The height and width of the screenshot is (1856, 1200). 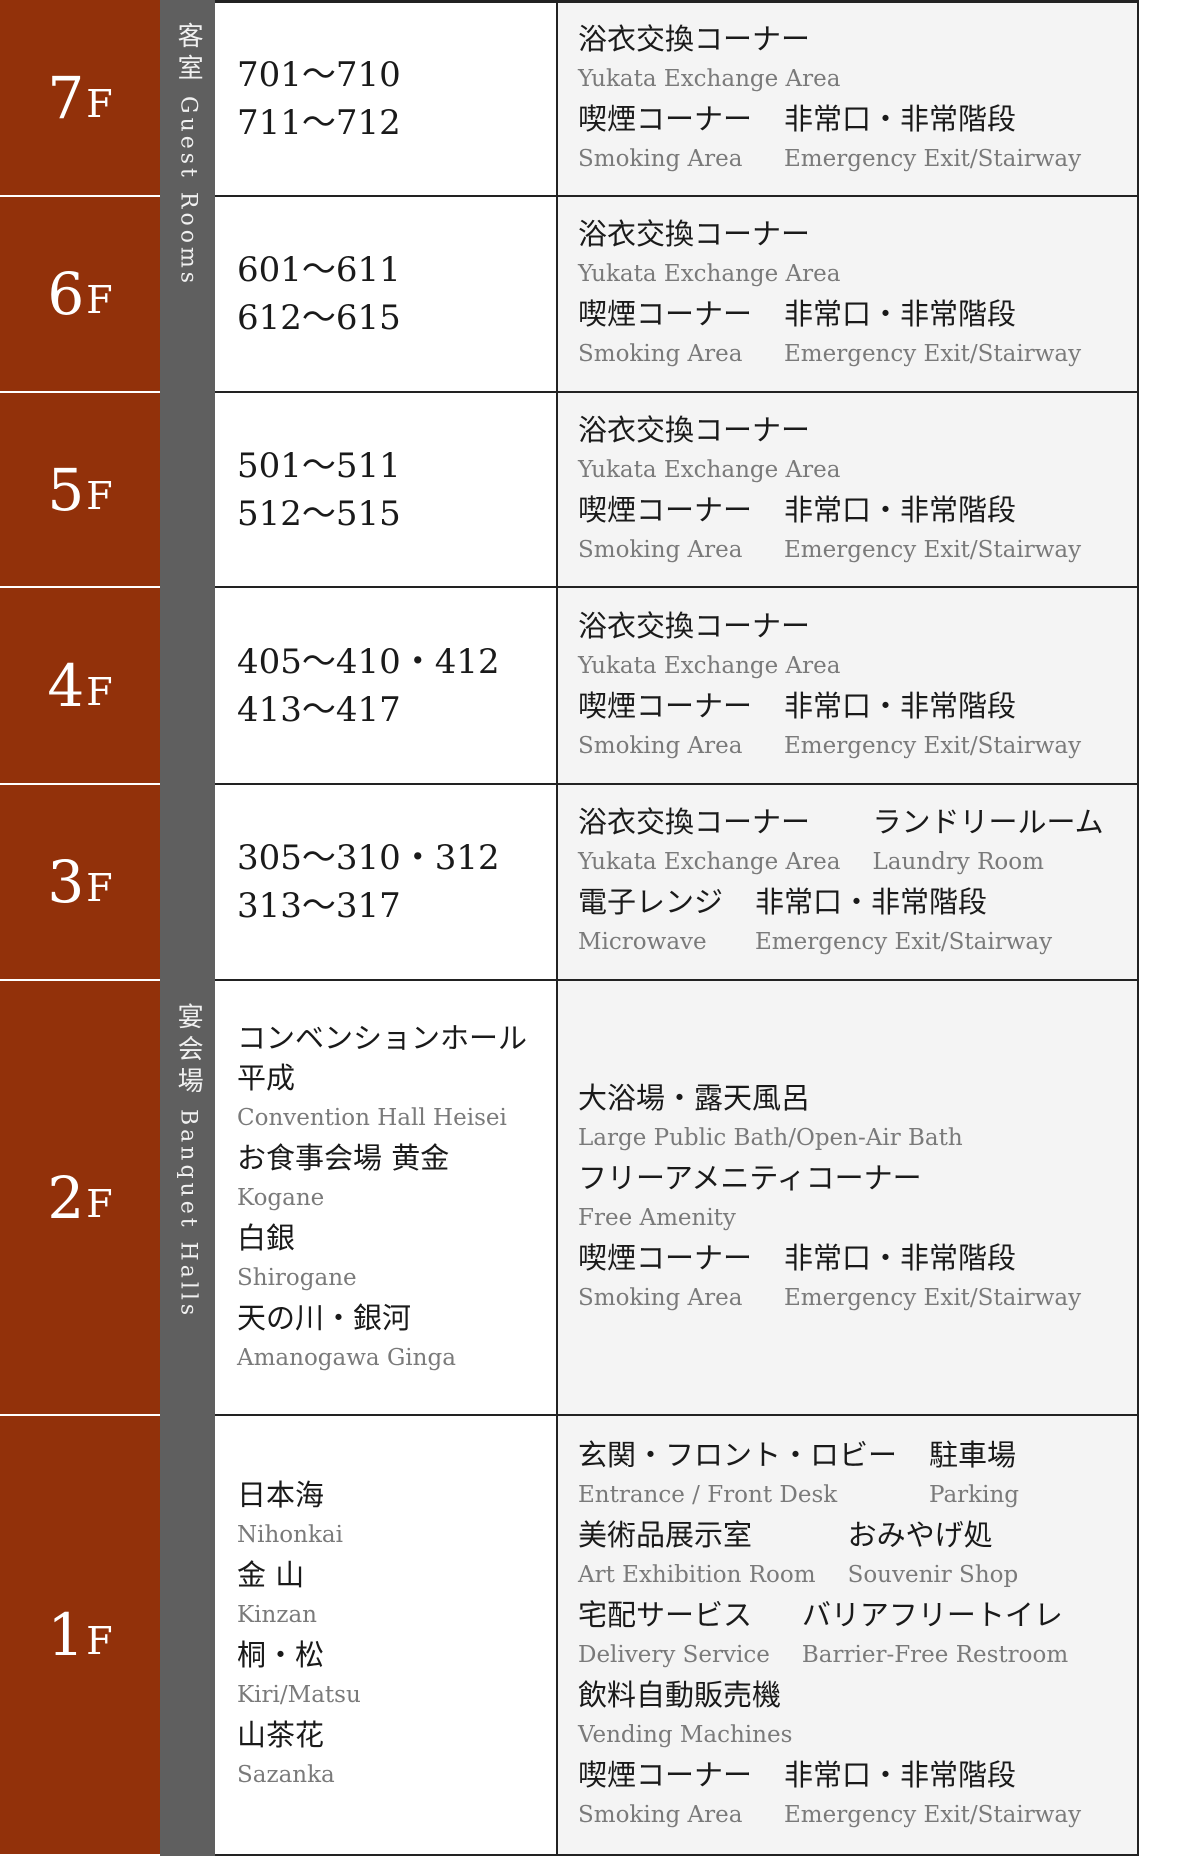 I want to click on facility-name-ja: 飲料自動販売機, so click(x=680, y=1695).